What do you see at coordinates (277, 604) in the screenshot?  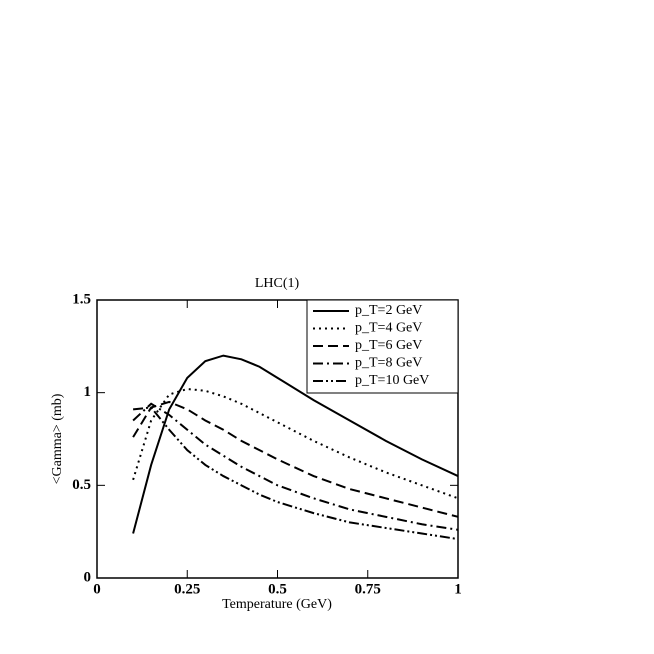 I see `x-axis-label: Temperature (GeV)` at bounding box center [277, 604].